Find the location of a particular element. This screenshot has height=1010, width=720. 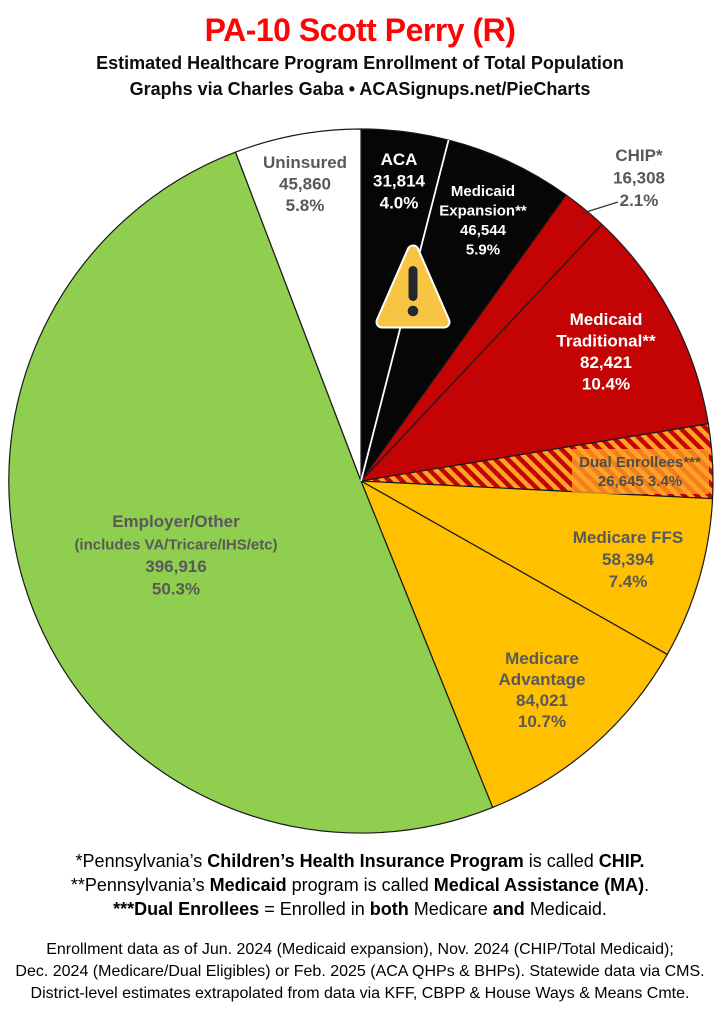

page-title: PA-10 Scott Perry (R) is located at coordinates (360, 30).